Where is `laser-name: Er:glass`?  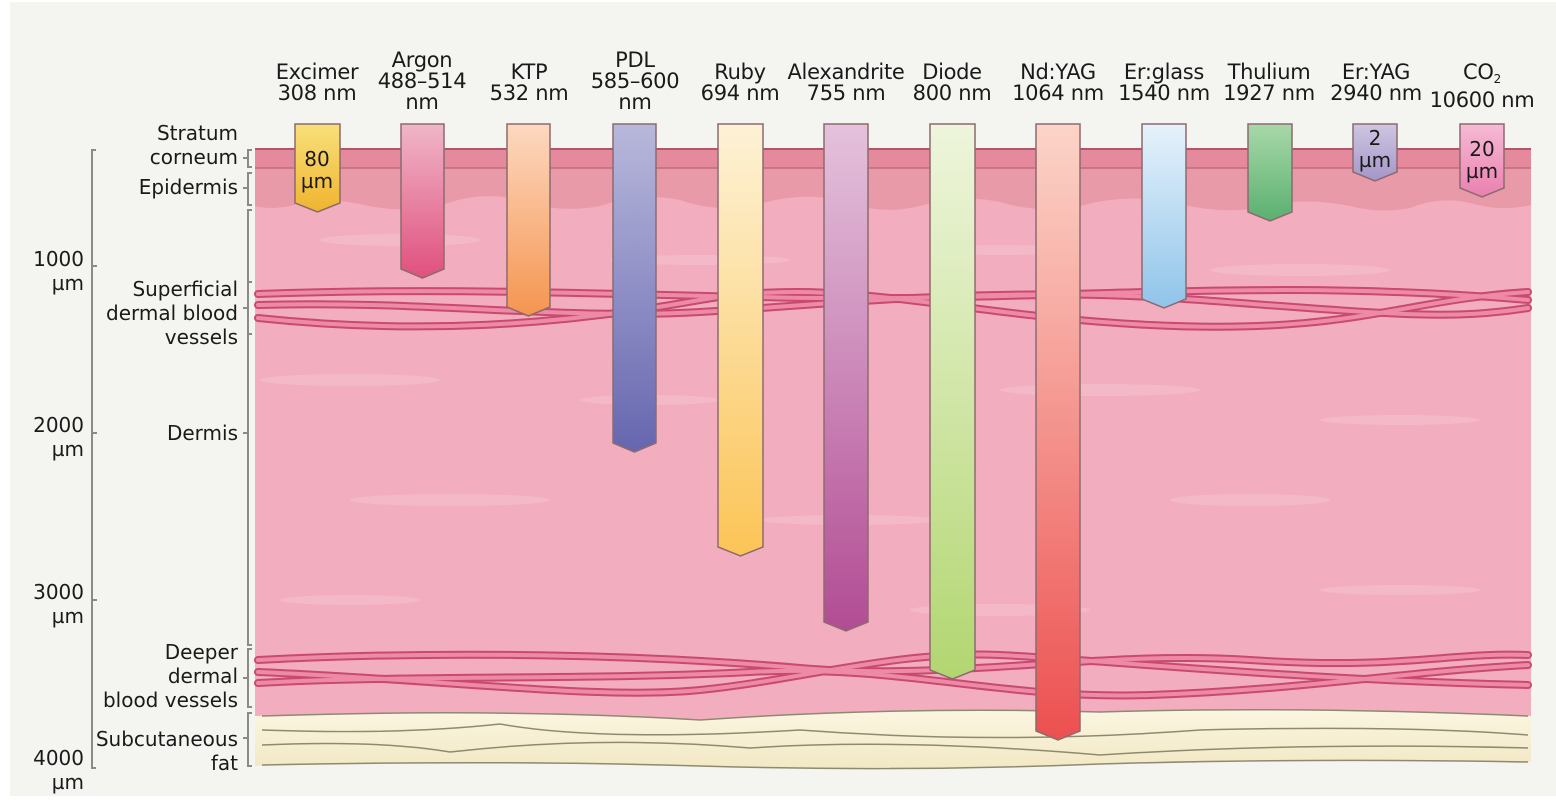 laser-name: Er:glass is located at coordinates (1164, 72).